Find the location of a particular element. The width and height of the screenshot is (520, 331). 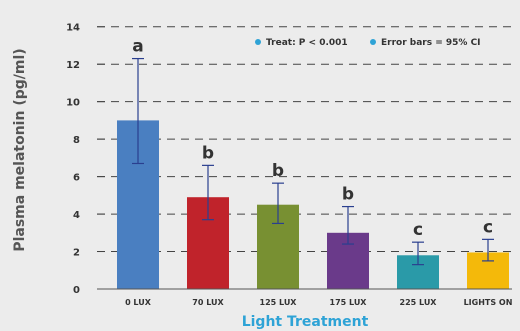

y-tick-label: 10 is located at coordinates (73, 103).